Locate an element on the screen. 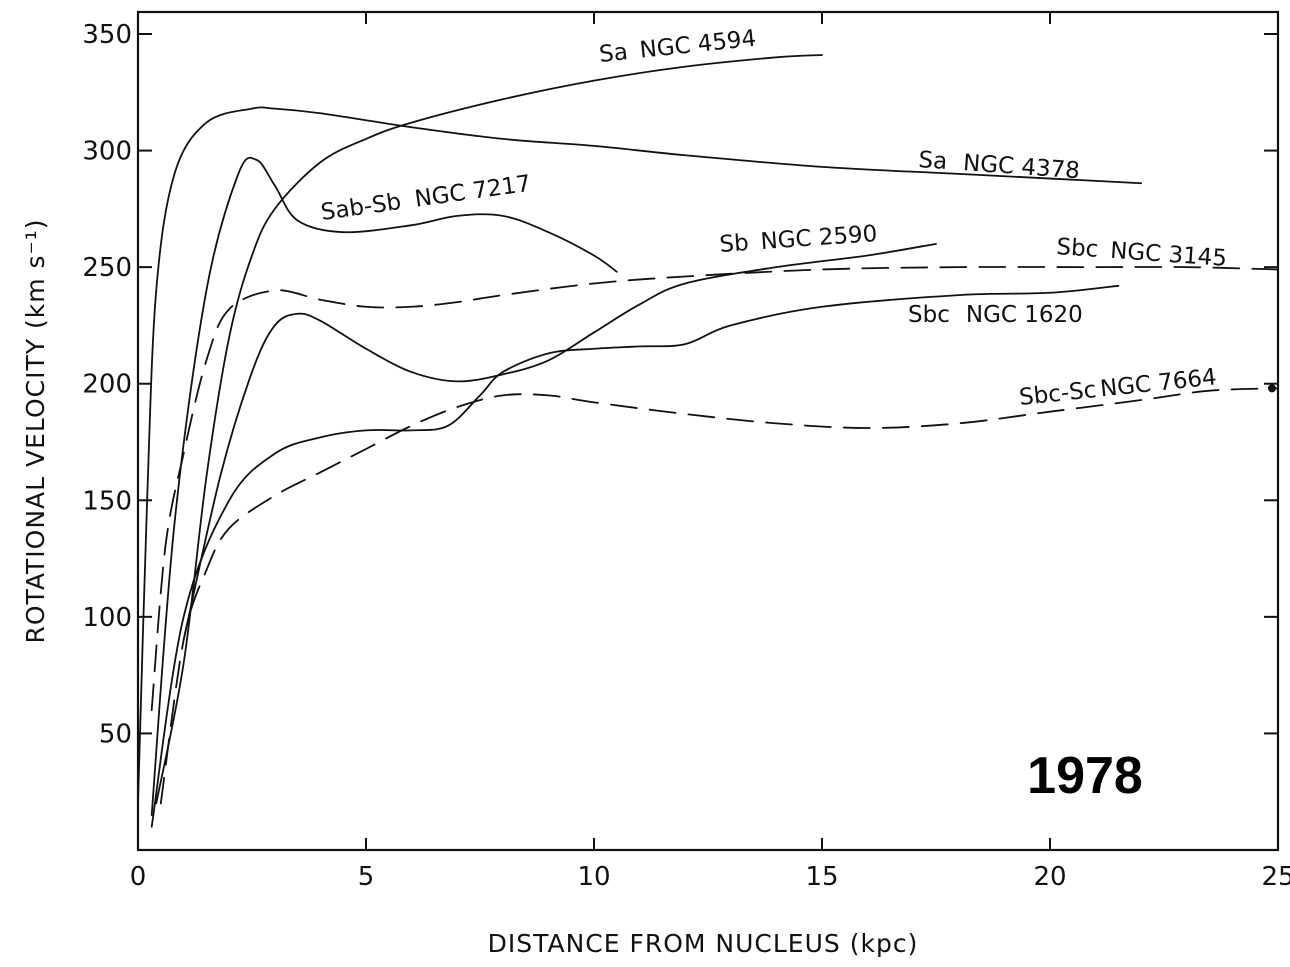  x-tick-label: 5 is located at coordinates (366, 877).